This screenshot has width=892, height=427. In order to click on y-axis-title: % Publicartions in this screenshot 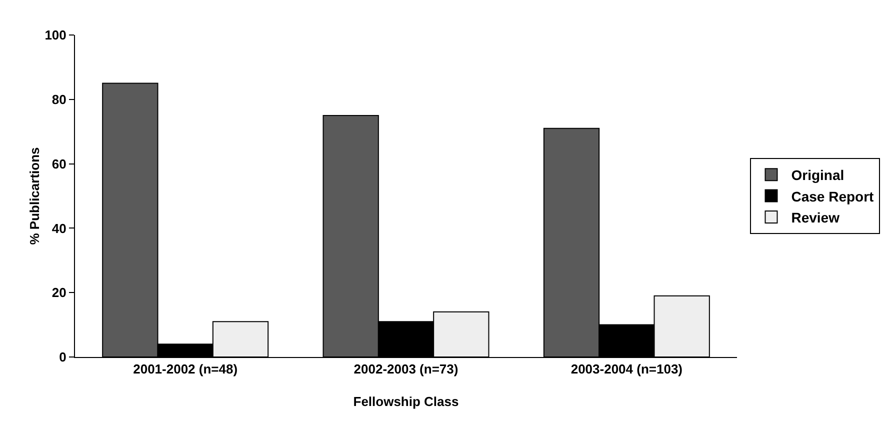, I will do `click(34, 196)`.